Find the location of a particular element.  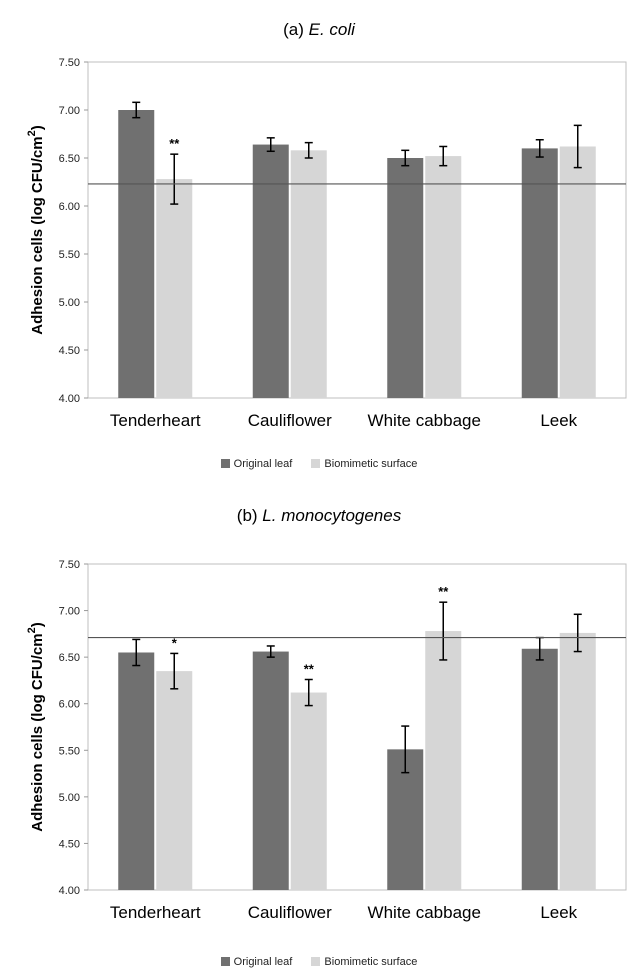

chart-title: (a) E. coli is located at coordinates (319, 30).